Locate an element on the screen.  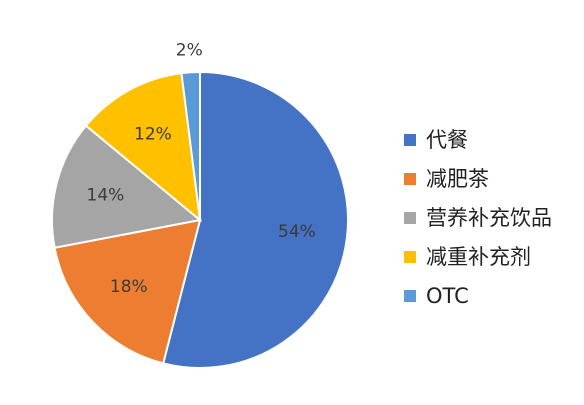
legend-label: 减肥茶 is located at coordinates (457, 179).